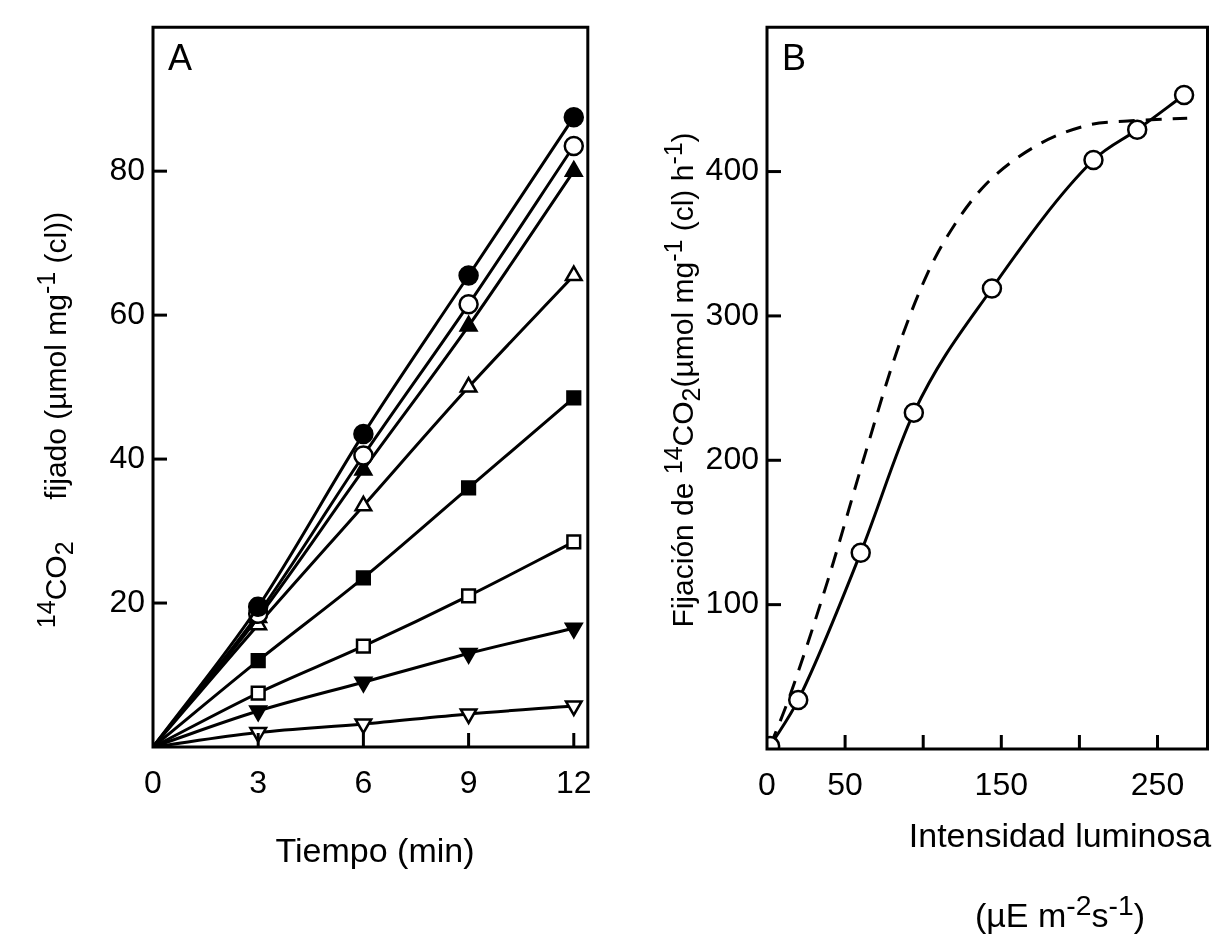 This screenshot has width=1219, height=944. I want to click on x-tick-label: 9, so click(468, 782).